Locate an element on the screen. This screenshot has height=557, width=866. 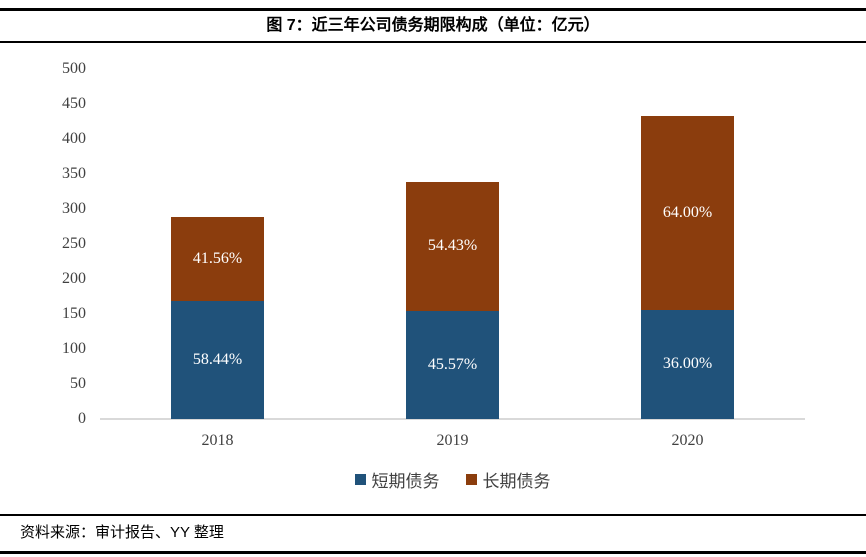
bar-segment-short-term: 45.57% is located at coordinates (452, 364).